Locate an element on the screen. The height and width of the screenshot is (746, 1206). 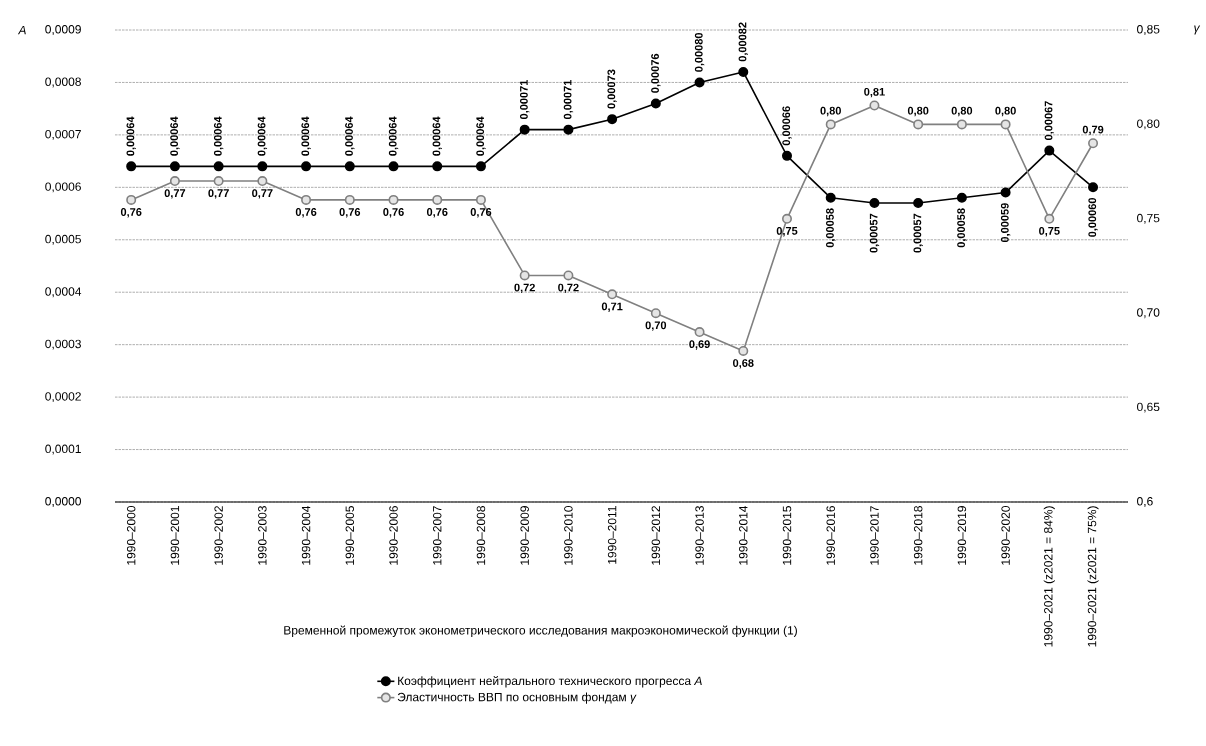
data-label: 0,00067 is located at coordinates (1049, 120).